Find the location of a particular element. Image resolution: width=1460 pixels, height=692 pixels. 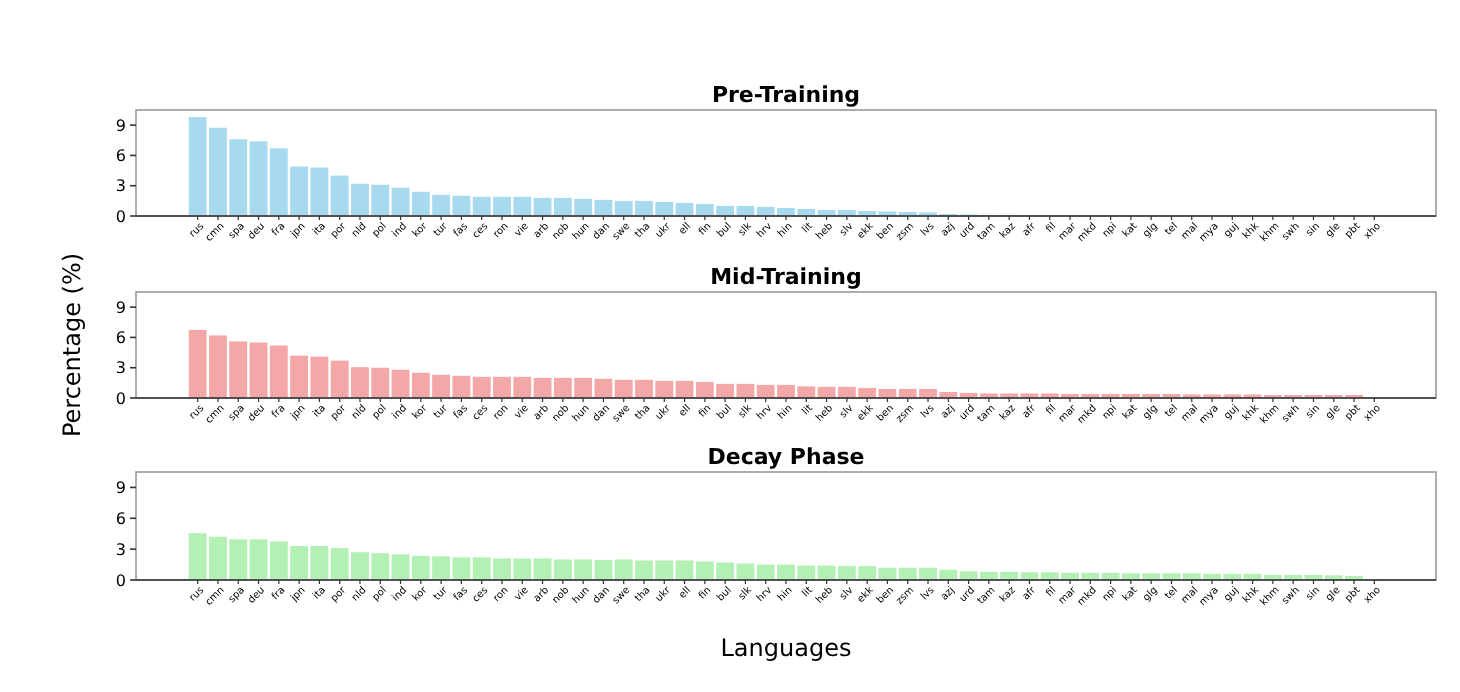

chart-title: Decay Phase is located at coordinates (786, 457).